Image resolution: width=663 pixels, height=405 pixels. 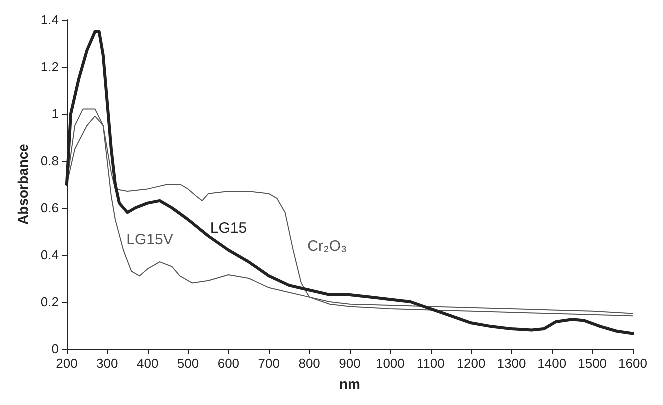 What do you see at coordinates (430, 363) in the screenshot?
I see `x-tick-label: 1100` at bounding box center [430, 363].